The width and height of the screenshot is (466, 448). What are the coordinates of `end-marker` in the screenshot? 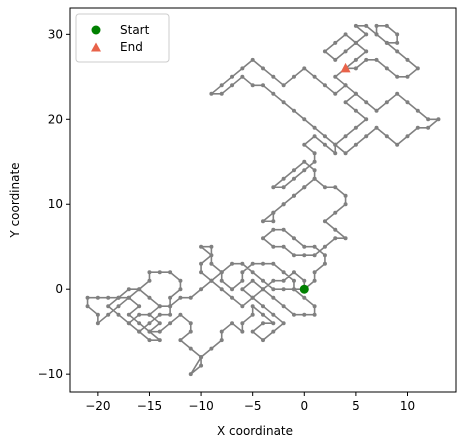 It's located at (345, 67).